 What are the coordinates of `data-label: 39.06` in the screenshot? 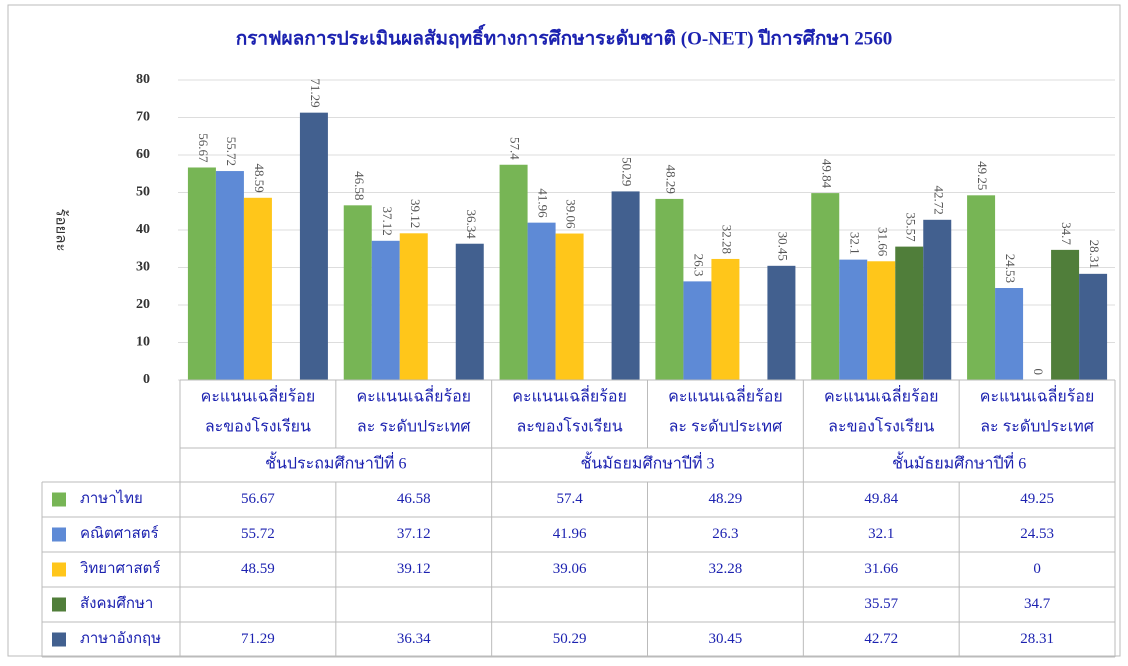 It's located at (571, 214).